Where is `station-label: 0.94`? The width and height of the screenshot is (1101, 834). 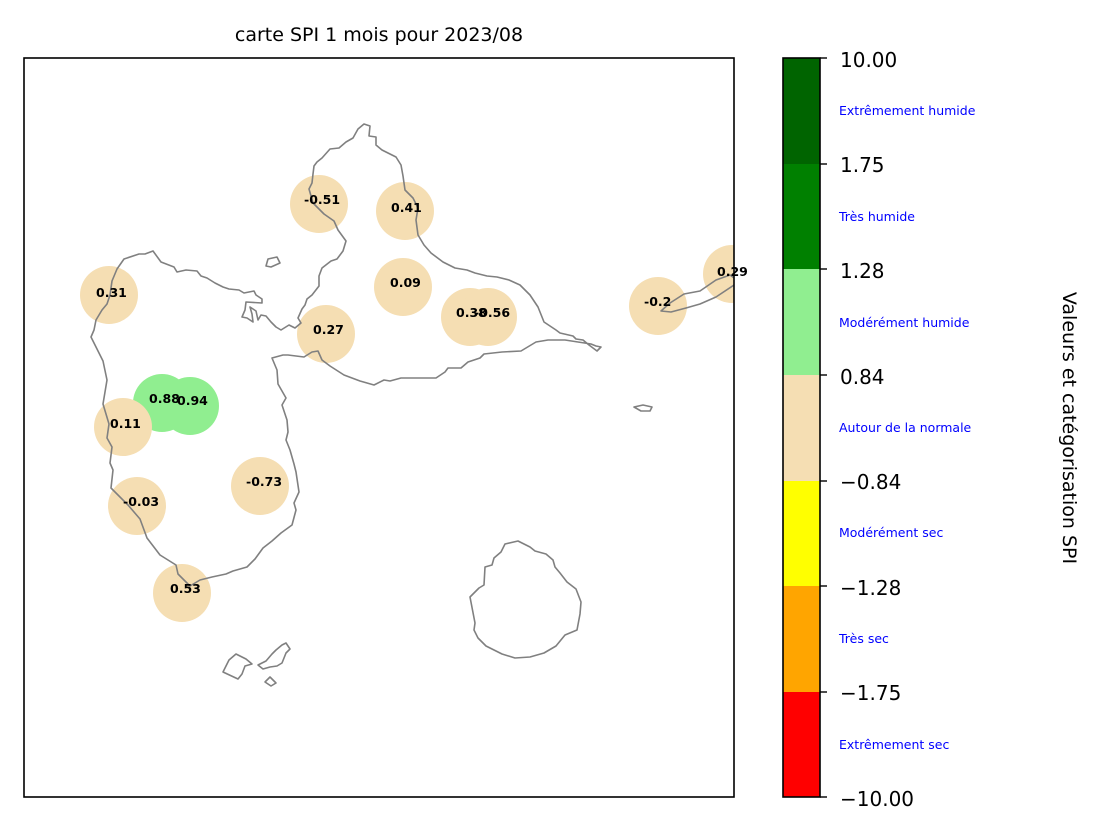 station-label: 0.94 is located at coordinates (192, 400).